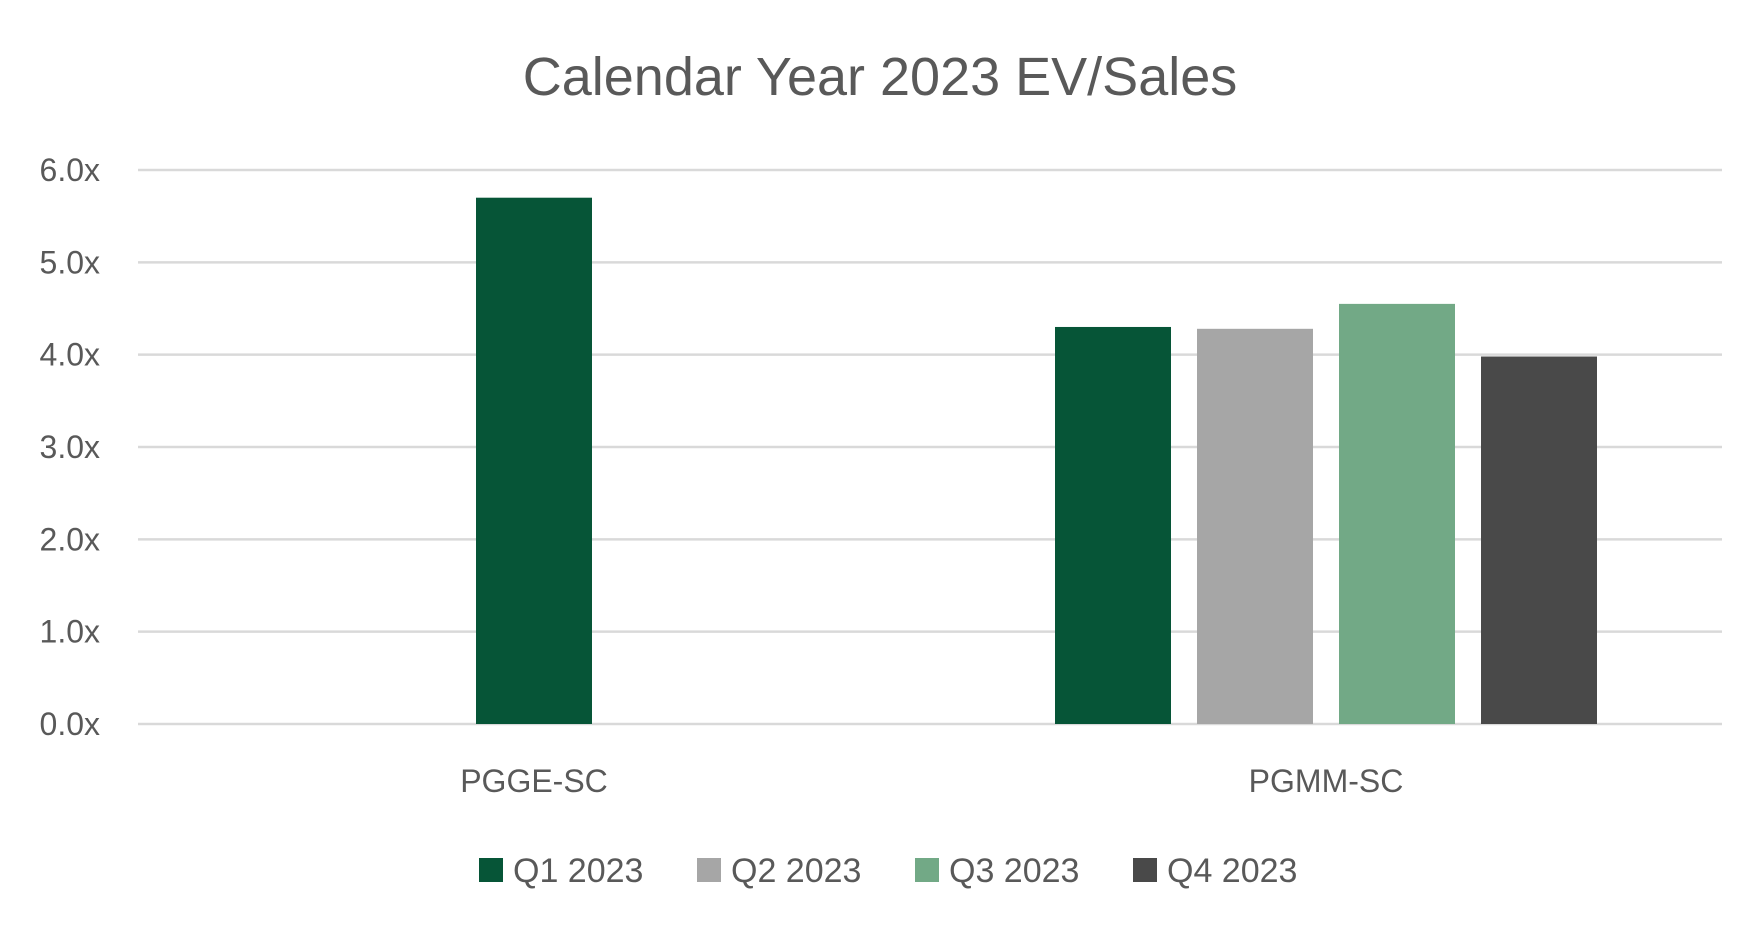  Describe the element at coordinates (927, 870) in the screenshot. I see `legend-swatch-q3` at that location.